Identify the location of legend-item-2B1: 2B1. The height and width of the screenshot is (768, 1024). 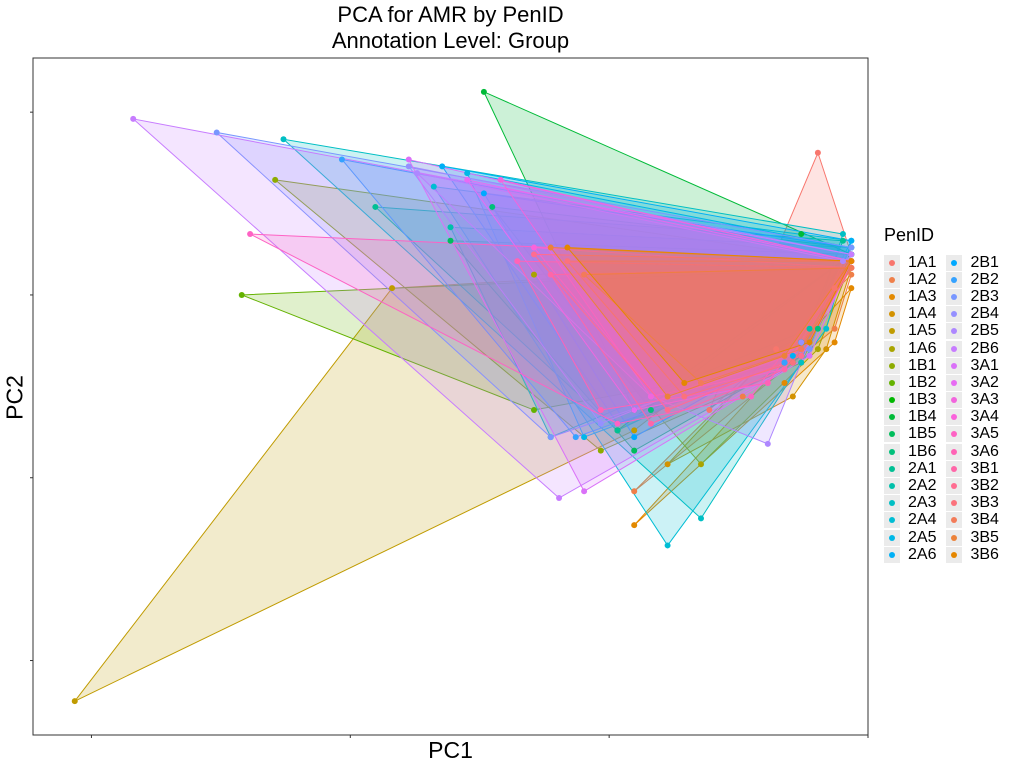
(972, 262).